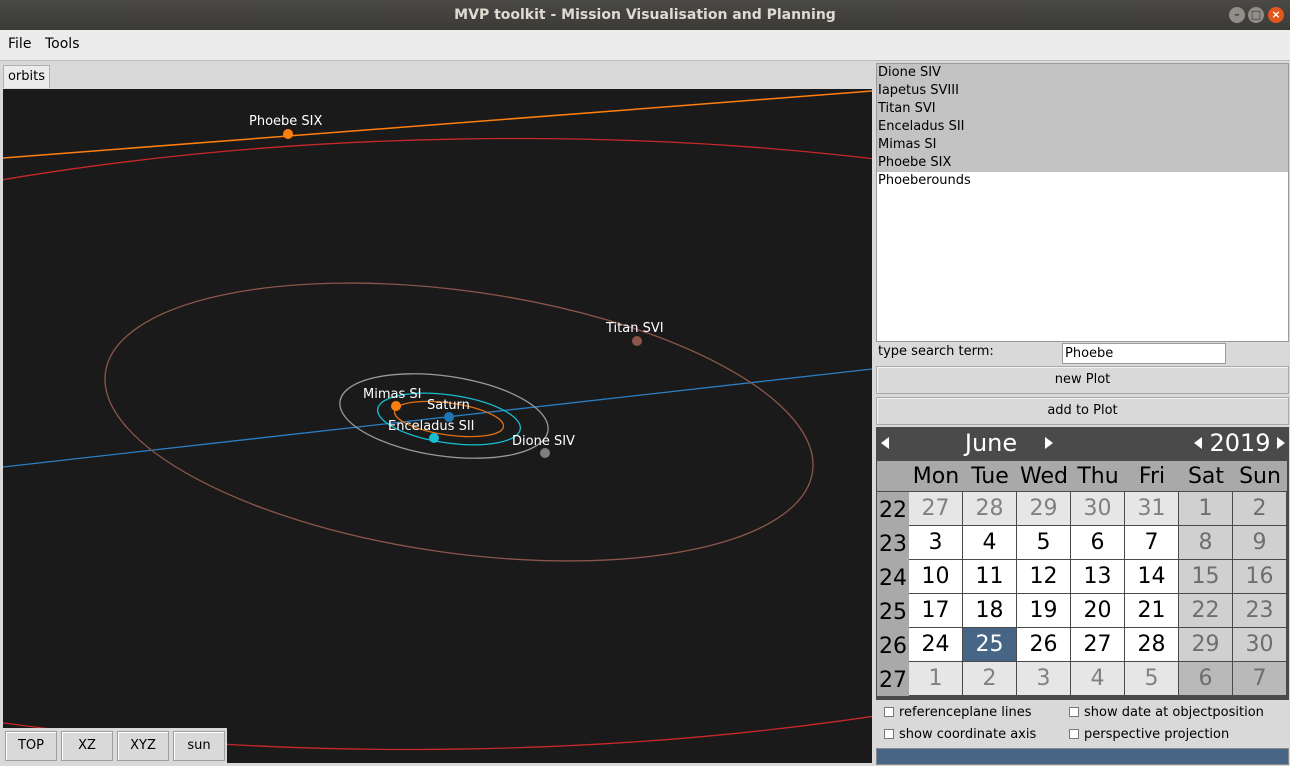  Describe the element at coordinates (1205, 542) in the screenshot. I see `calendar-day: 8` at that location.